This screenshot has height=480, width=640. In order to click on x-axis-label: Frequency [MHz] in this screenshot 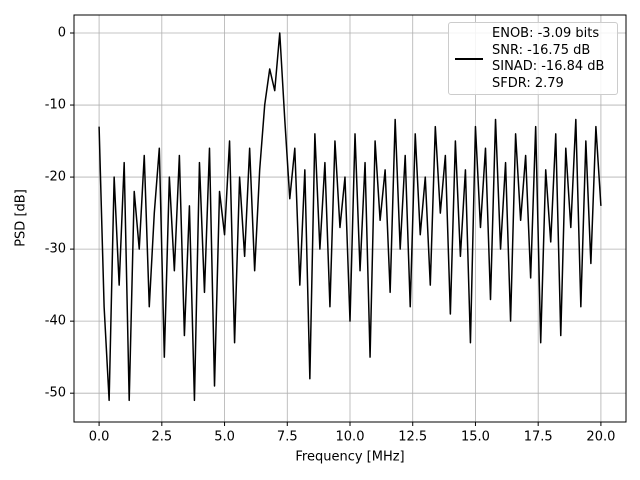, I will do `click(349, 457)`.